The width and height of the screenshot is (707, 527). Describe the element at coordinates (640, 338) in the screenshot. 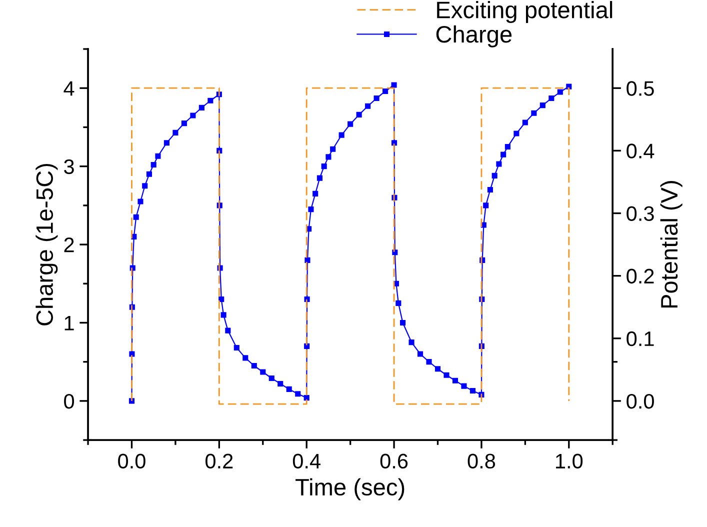

I see `y2-tick-label: 0.1` at that location.